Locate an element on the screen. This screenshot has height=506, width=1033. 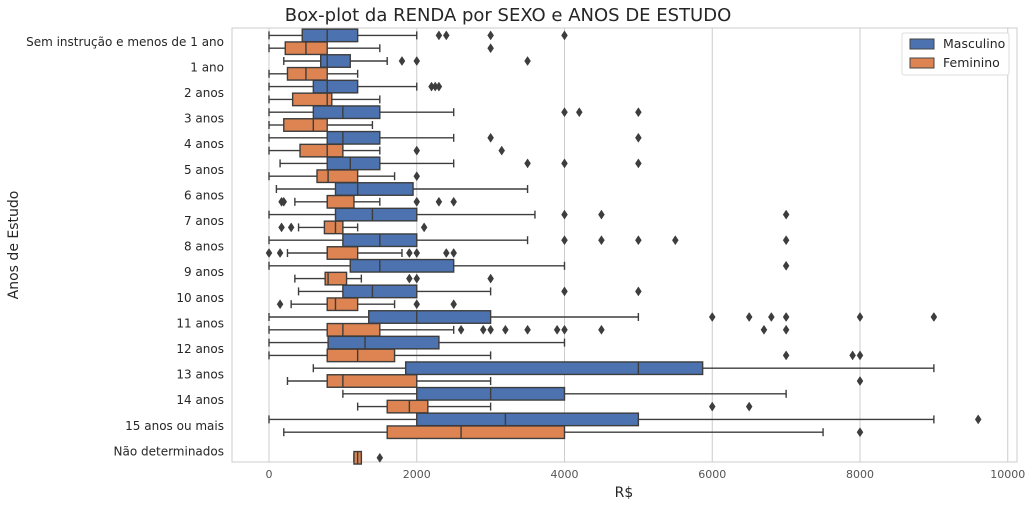
y-tick-label: 6 anos is located at coordinates (204, 195).